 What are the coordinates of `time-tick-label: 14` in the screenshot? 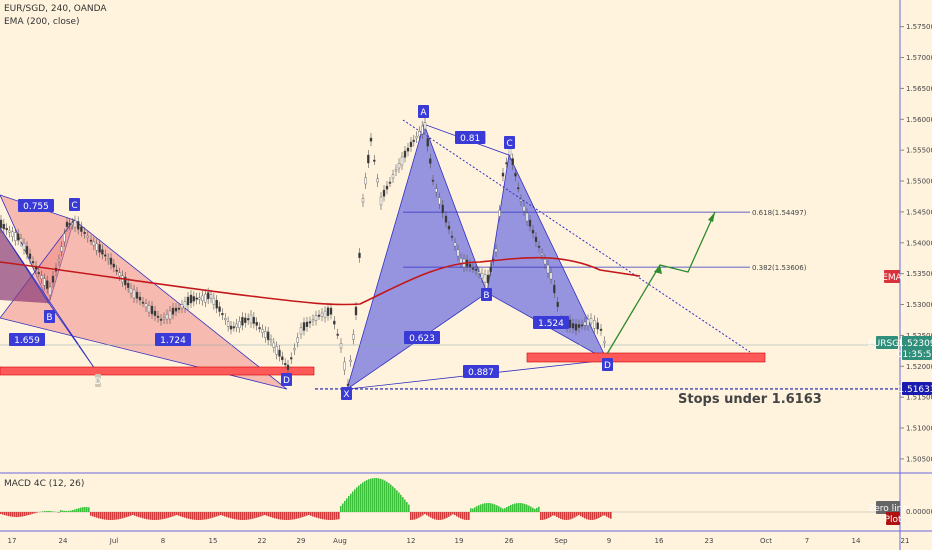 It's located at (856, 541).